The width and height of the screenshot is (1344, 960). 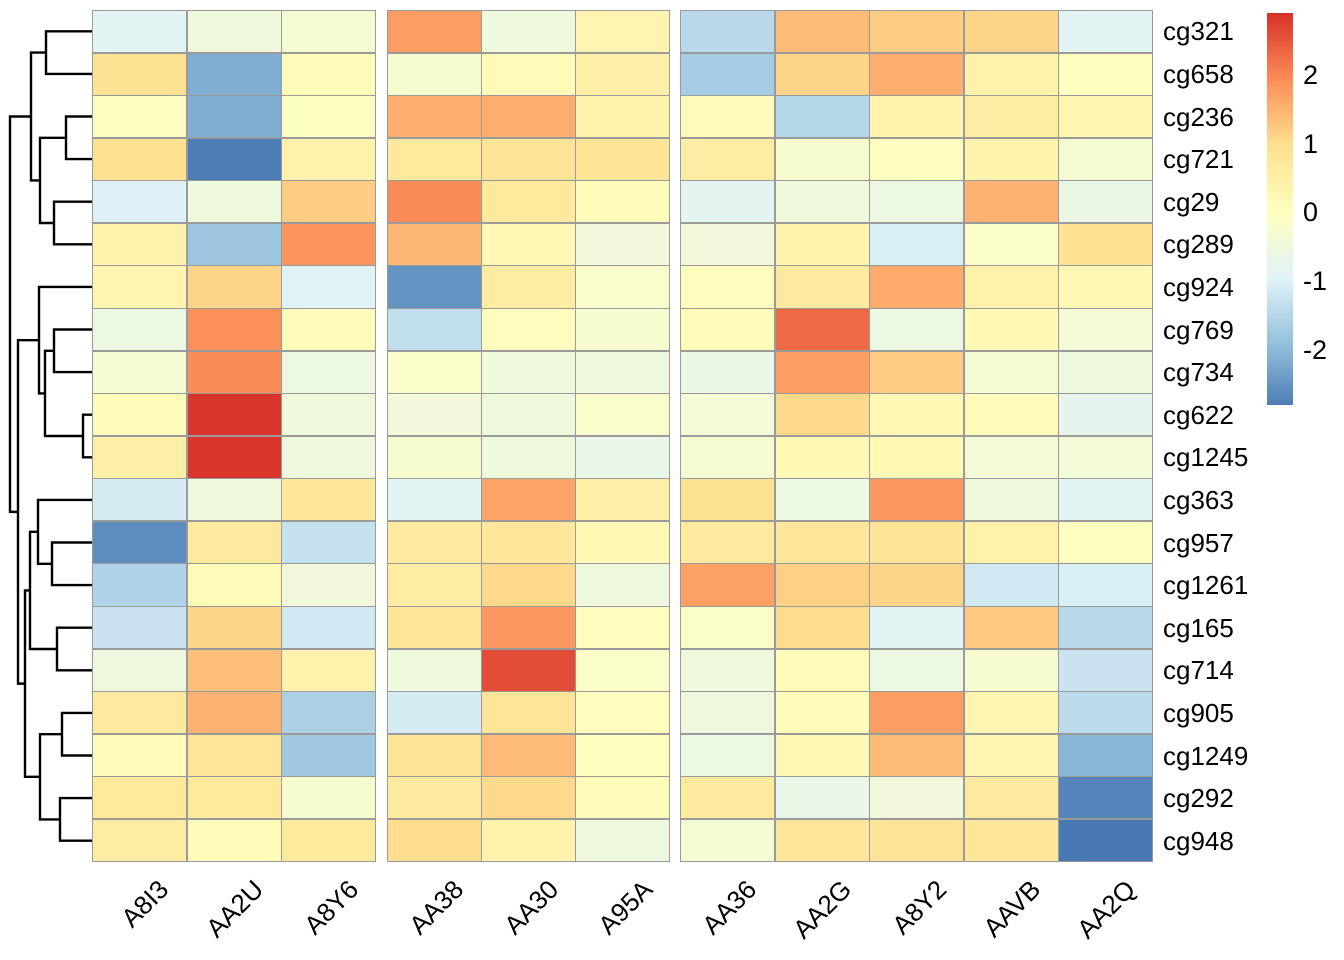 What do you see at coordinates (1198, 670) in the screenshot?
I see `row-label: cg714` at bounding box center [1198, 670].